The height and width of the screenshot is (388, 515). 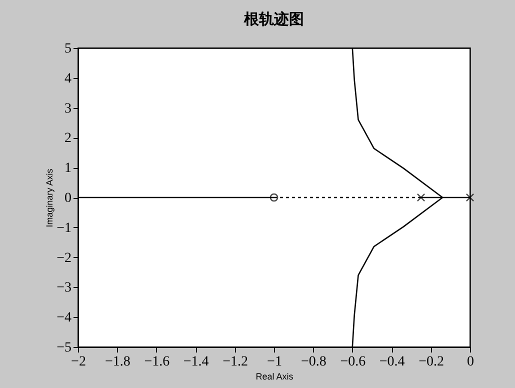 I want to click on x-axis-title: Real Axis, so click(x=275, y=377).